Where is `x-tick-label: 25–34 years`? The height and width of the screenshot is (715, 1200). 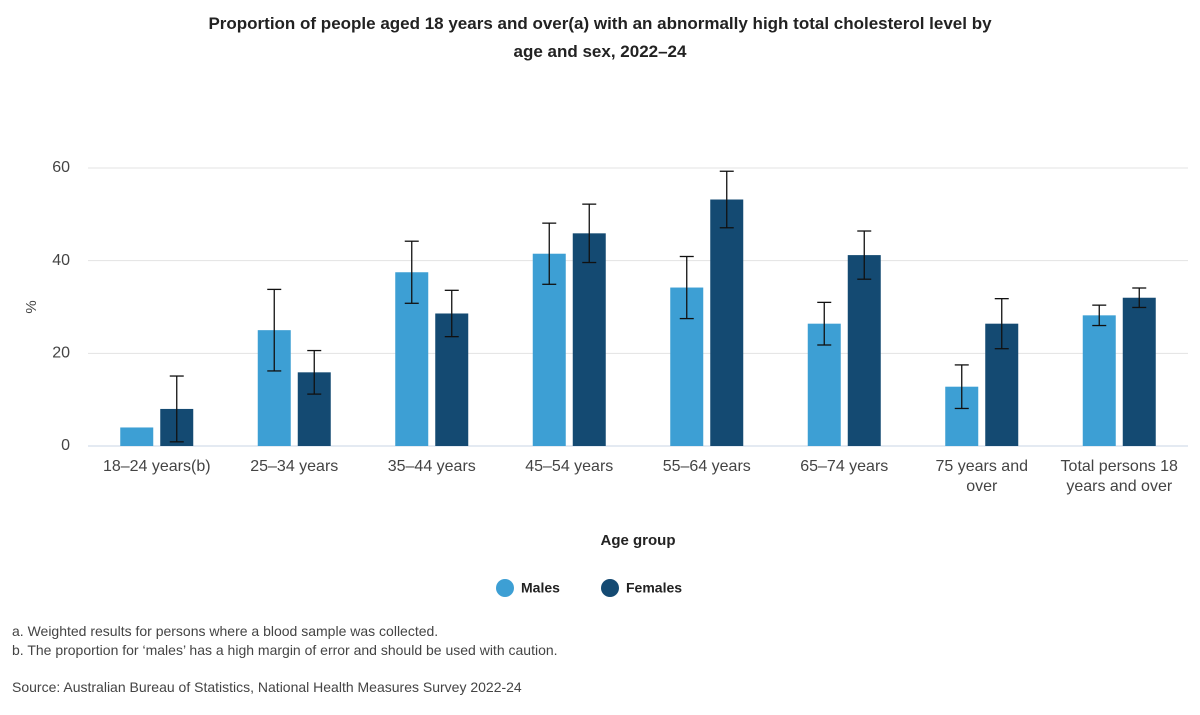 x-tick-label: 25–34 years is located at coordinates (294, 466).